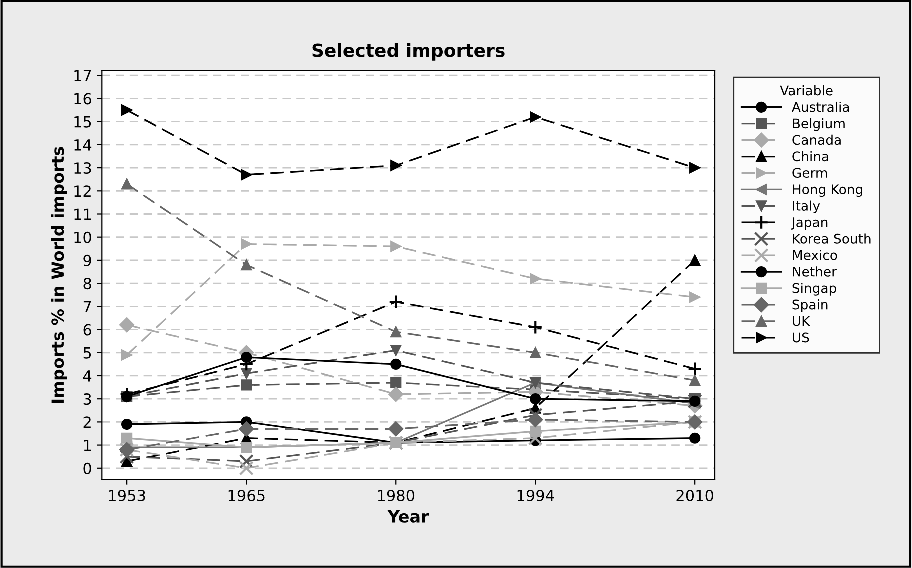 This screenshot has width=912, height=568. What do you see at coordinates (810, 306) in the screenshot?
I see `legend-label: Spain` at bounding box center [810, 306].